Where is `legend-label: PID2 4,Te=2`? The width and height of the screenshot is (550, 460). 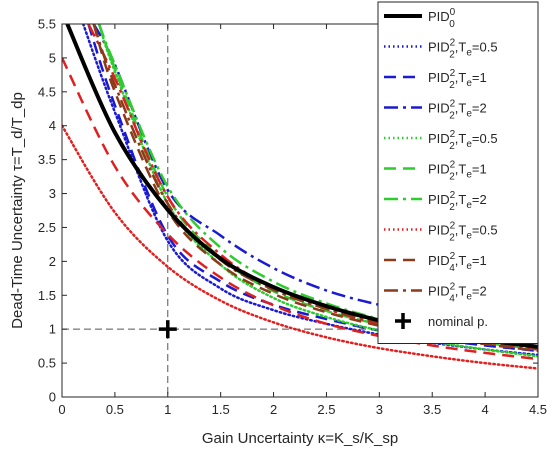
legend-label: PID2 4,Te=2 is located at coordinates (457, 293).